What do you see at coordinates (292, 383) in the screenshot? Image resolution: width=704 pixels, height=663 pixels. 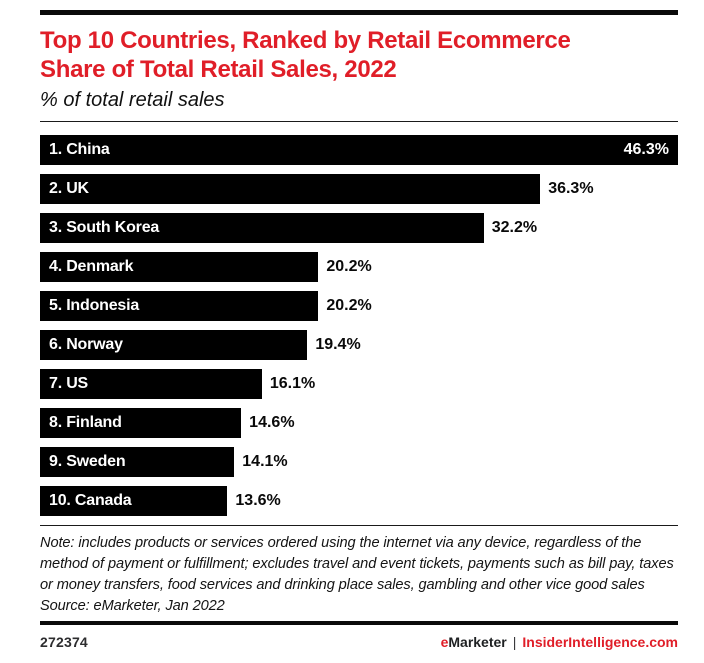 I see `bar-value-label: 16.1%` at bounding box center [292, 383].